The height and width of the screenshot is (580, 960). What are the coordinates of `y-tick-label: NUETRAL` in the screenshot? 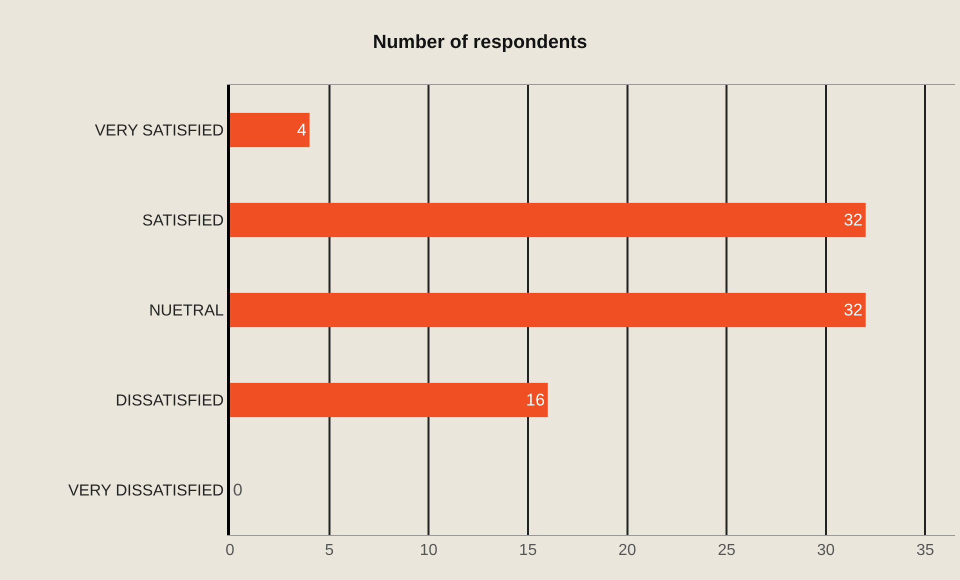 It's located at (186, 311).